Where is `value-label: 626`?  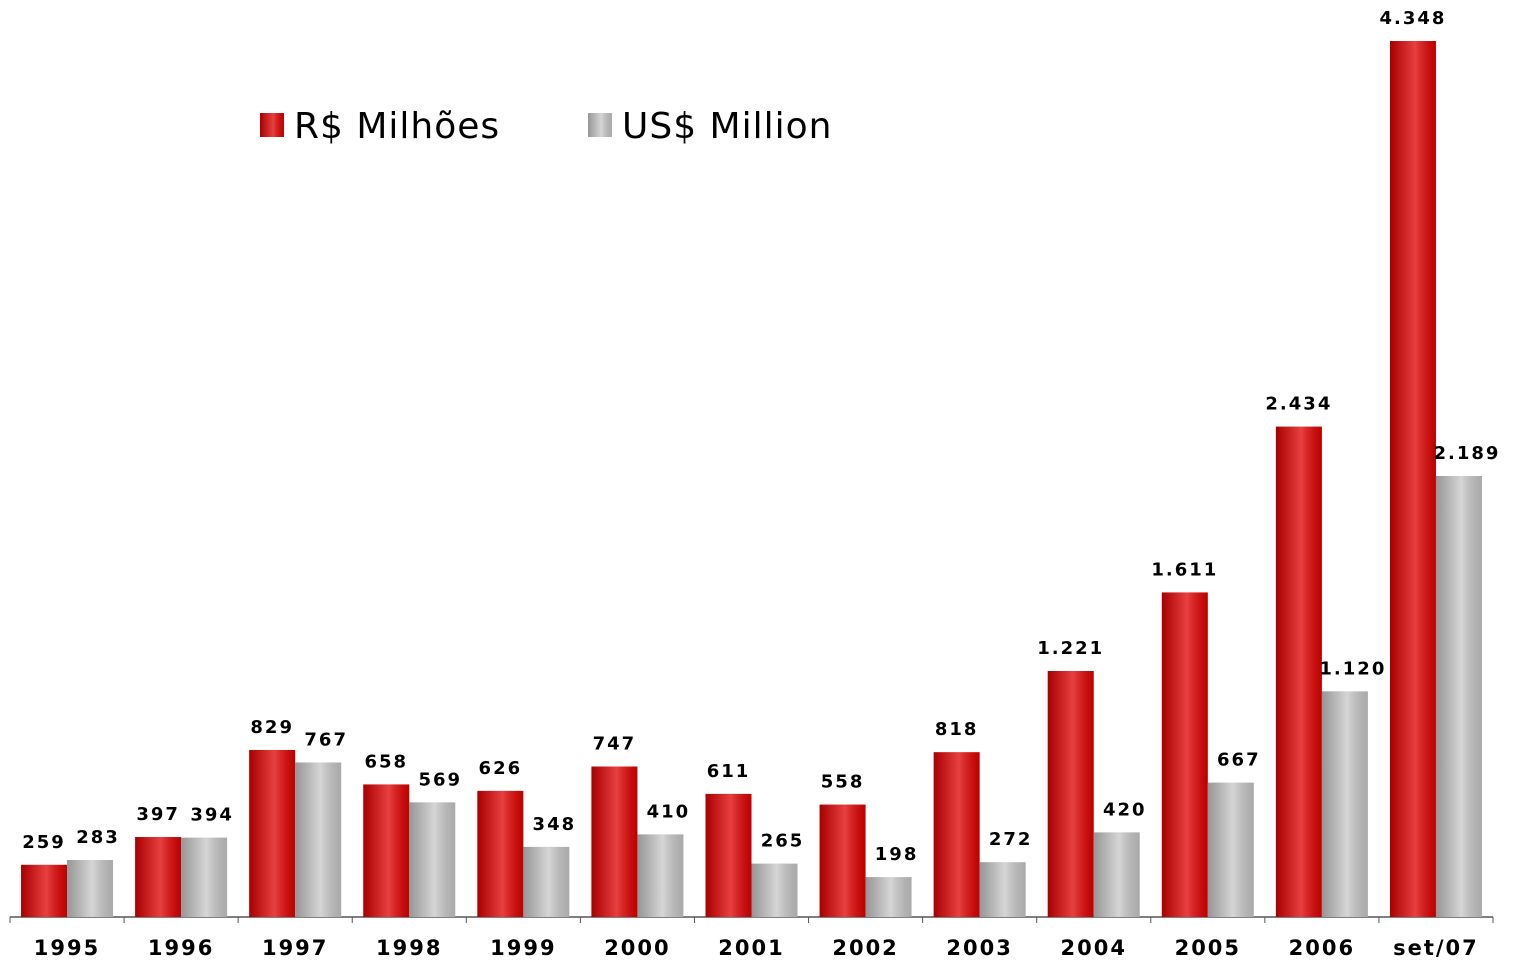
value-label: 626 is located at coordinates (501, 768).